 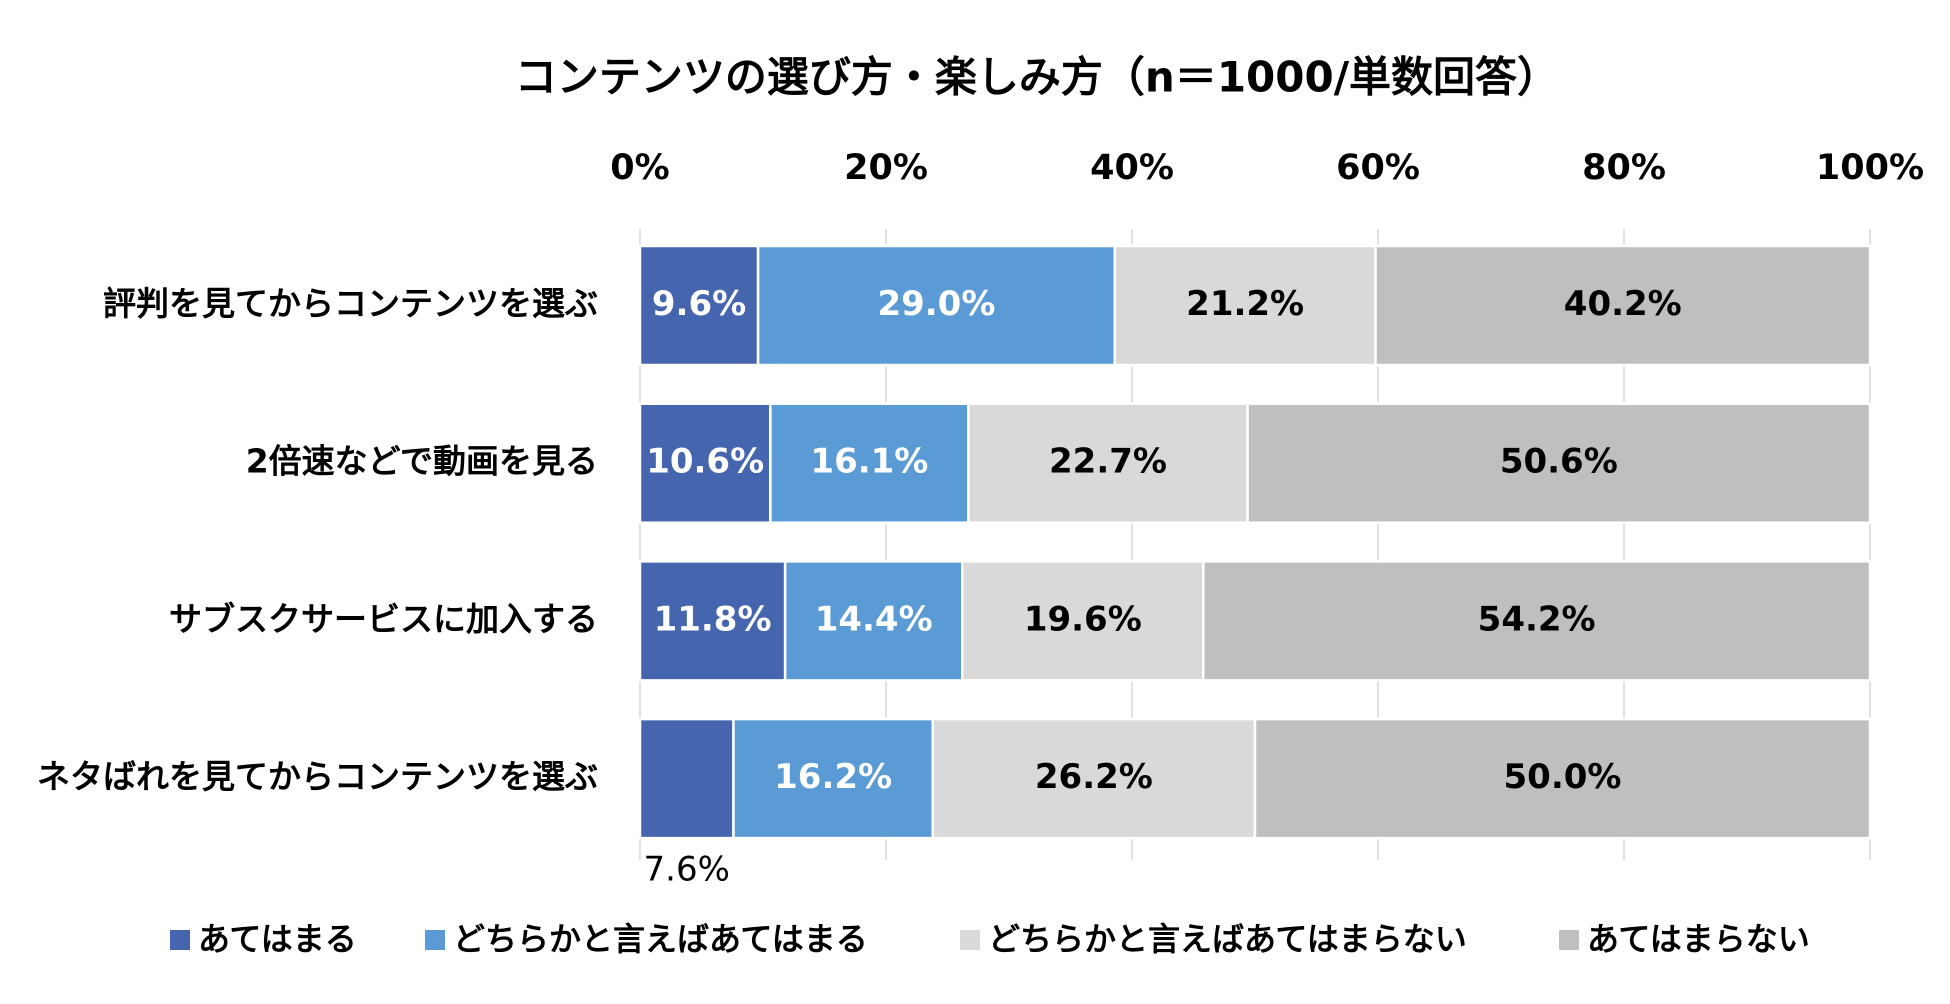 What do you see at coordinates (660, 939) in the screenshot?
I see `legend-label: どちらかと言えばあてはまる` at bounding box center [660, 939].